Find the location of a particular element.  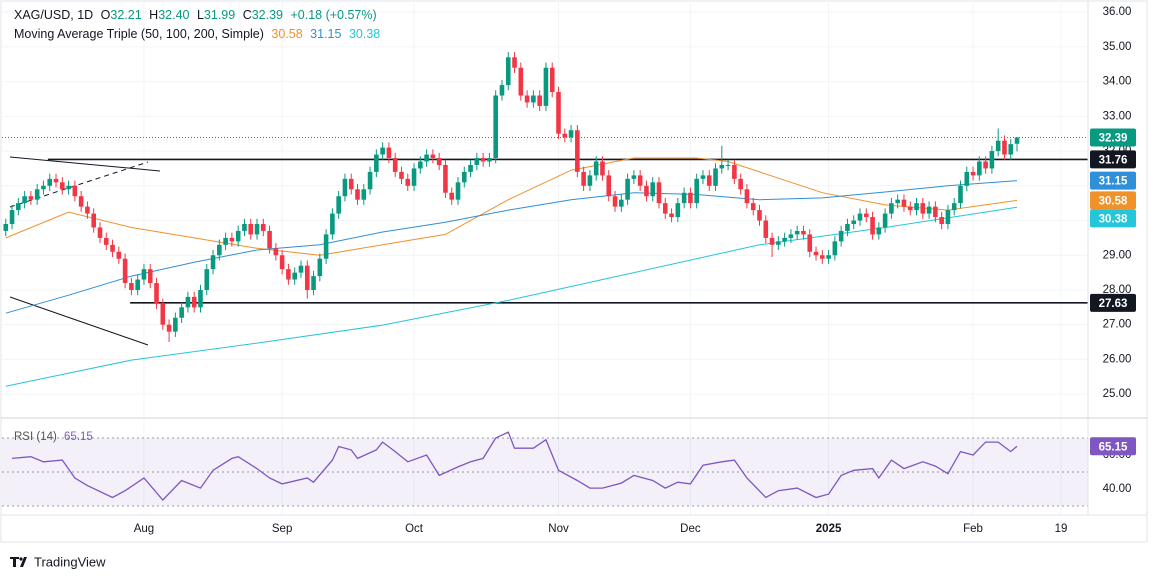

rsi-band is located at coordinates (545, 472).